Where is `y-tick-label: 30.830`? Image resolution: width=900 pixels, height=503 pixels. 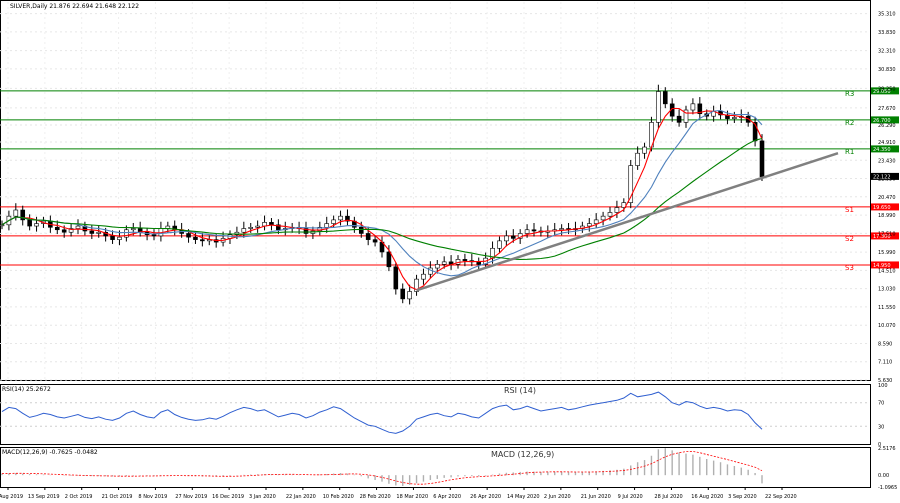
y-tick-label: 30.830 is located at coordinates (887, 70).